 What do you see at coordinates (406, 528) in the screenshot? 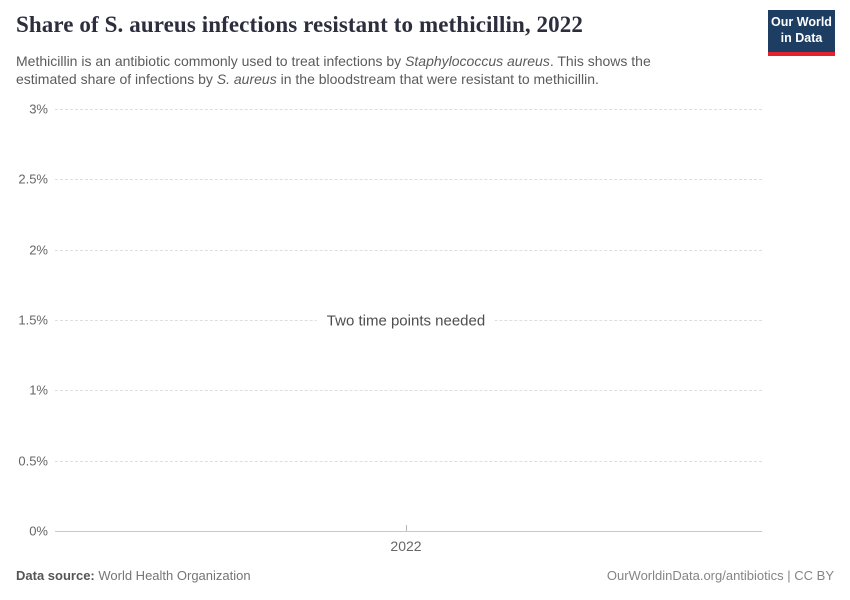
I see `x-axis-tick-mark` at bounding box center [406, 528].